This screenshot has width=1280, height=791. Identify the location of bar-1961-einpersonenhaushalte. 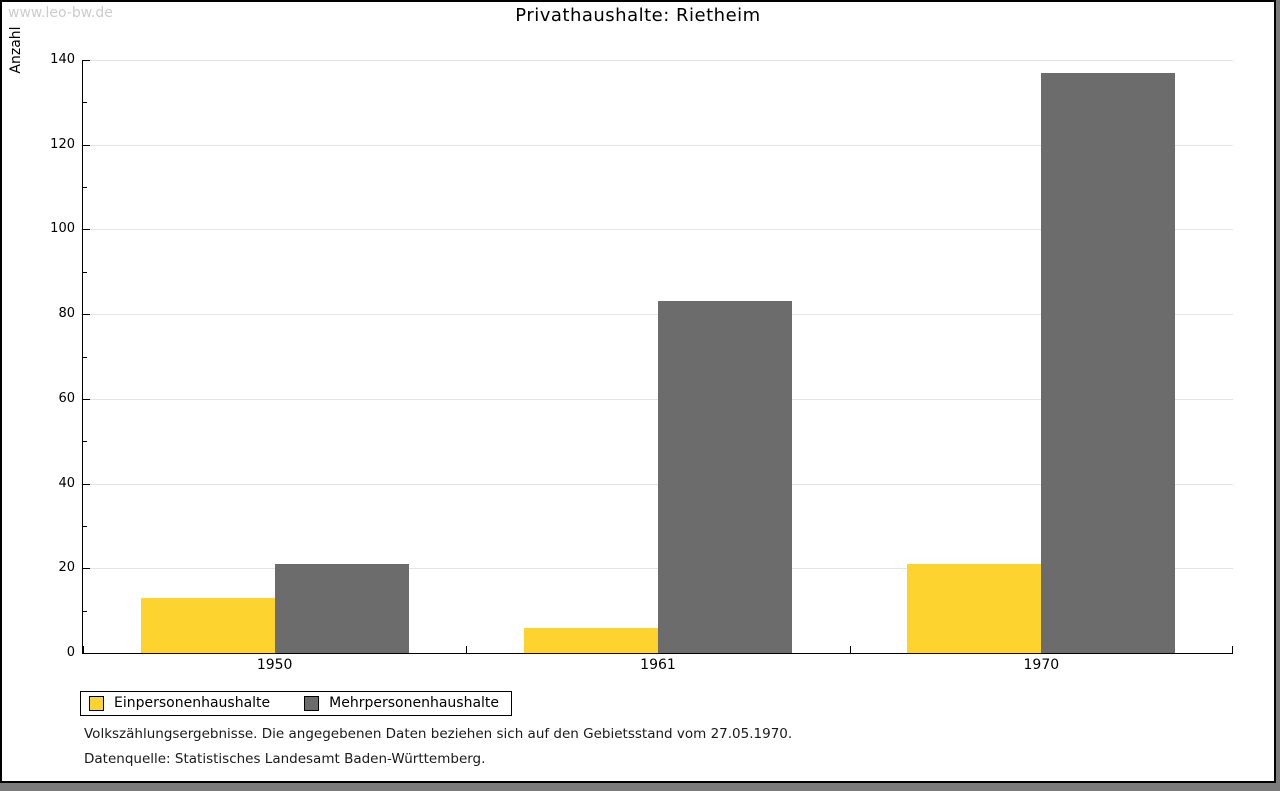
(591, 640).